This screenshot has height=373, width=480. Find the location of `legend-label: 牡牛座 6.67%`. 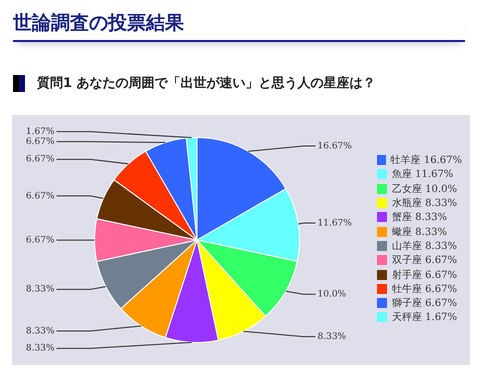

legend-label: 牡牛座 6.67% is located at coordinates (424, 289).